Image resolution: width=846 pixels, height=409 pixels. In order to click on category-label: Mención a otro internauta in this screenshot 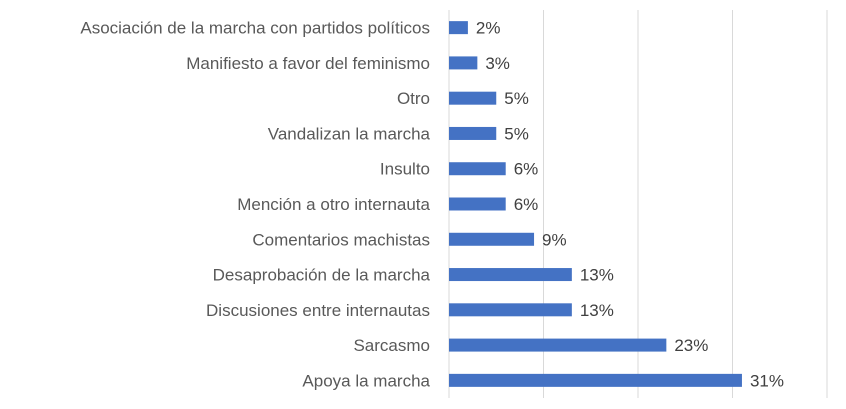, I will do `click(333, 204)`.